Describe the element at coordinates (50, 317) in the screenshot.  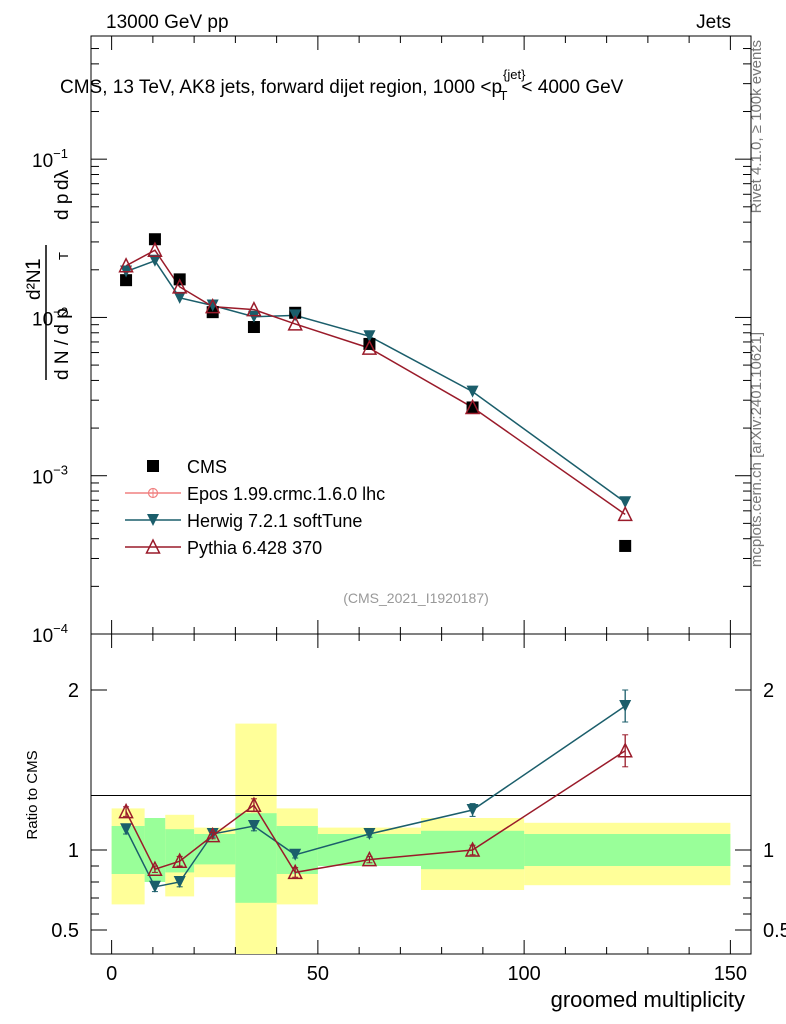
I see `y-tick-label: 10⁻²` at that location.